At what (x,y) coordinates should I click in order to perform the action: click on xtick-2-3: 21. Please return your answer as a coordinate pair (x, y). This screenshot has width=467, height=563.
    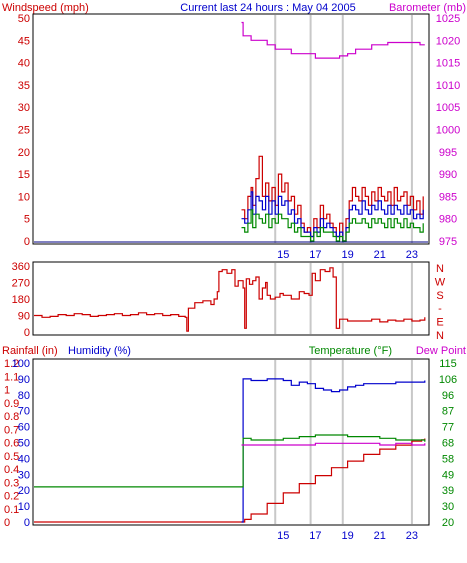
    Looking at the image, I should click on (380, 536).